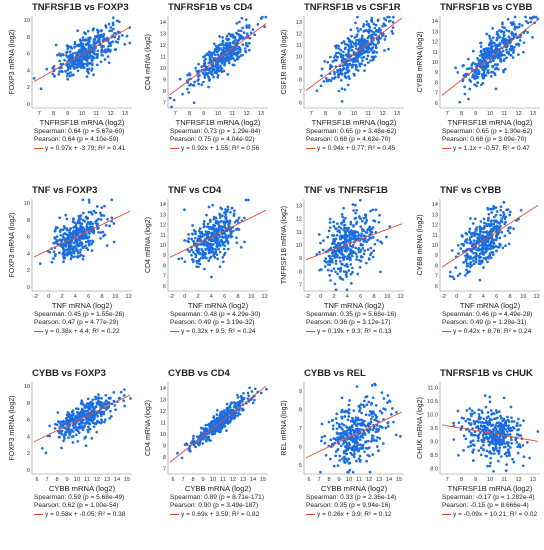  I want to click on chart-title: TNF vs TNFRSF1B, so click(346, 190).